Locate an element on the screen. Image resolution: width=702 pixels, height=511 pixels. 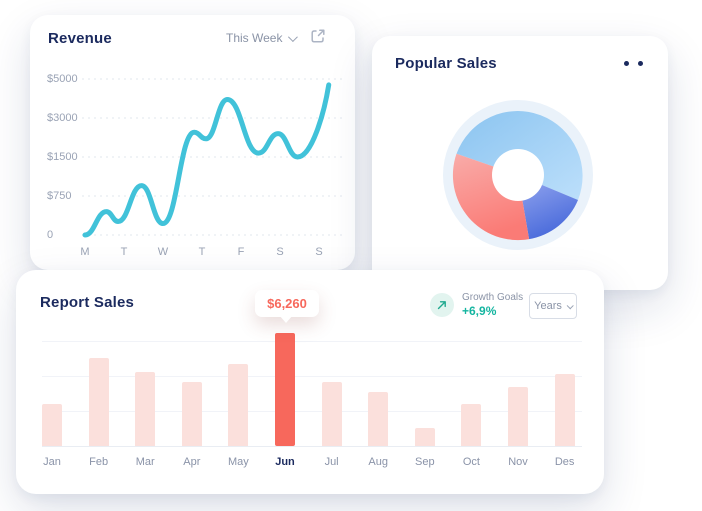
x-tick-label: M is located at coordinates (85, 252).